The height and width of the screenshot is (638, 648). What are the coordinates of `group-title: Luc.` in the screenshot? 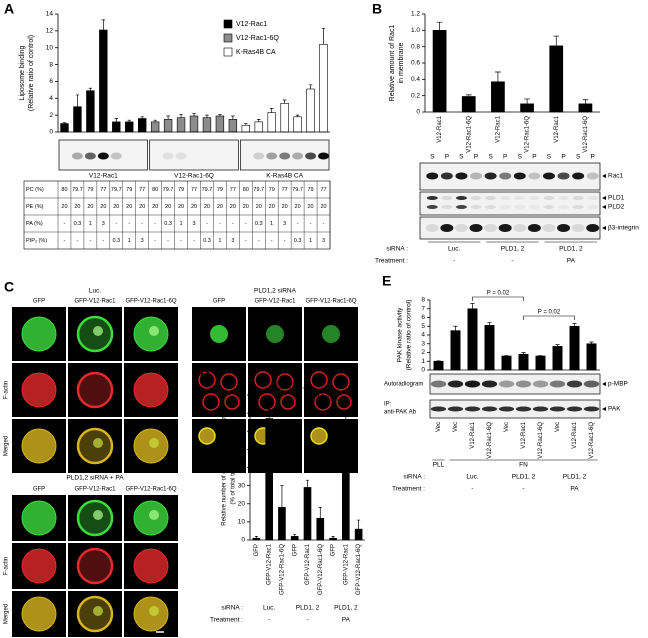 It's located at (95, 291).